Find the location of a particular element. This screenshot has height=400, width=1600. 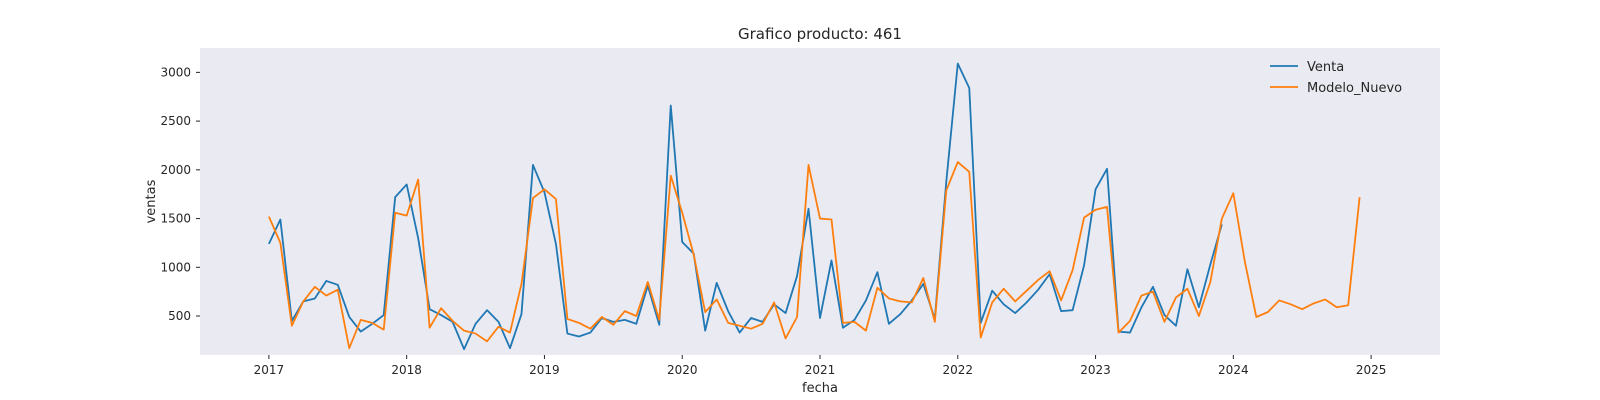

y-tick-label: 2000 is located at coordinates (175, 170).